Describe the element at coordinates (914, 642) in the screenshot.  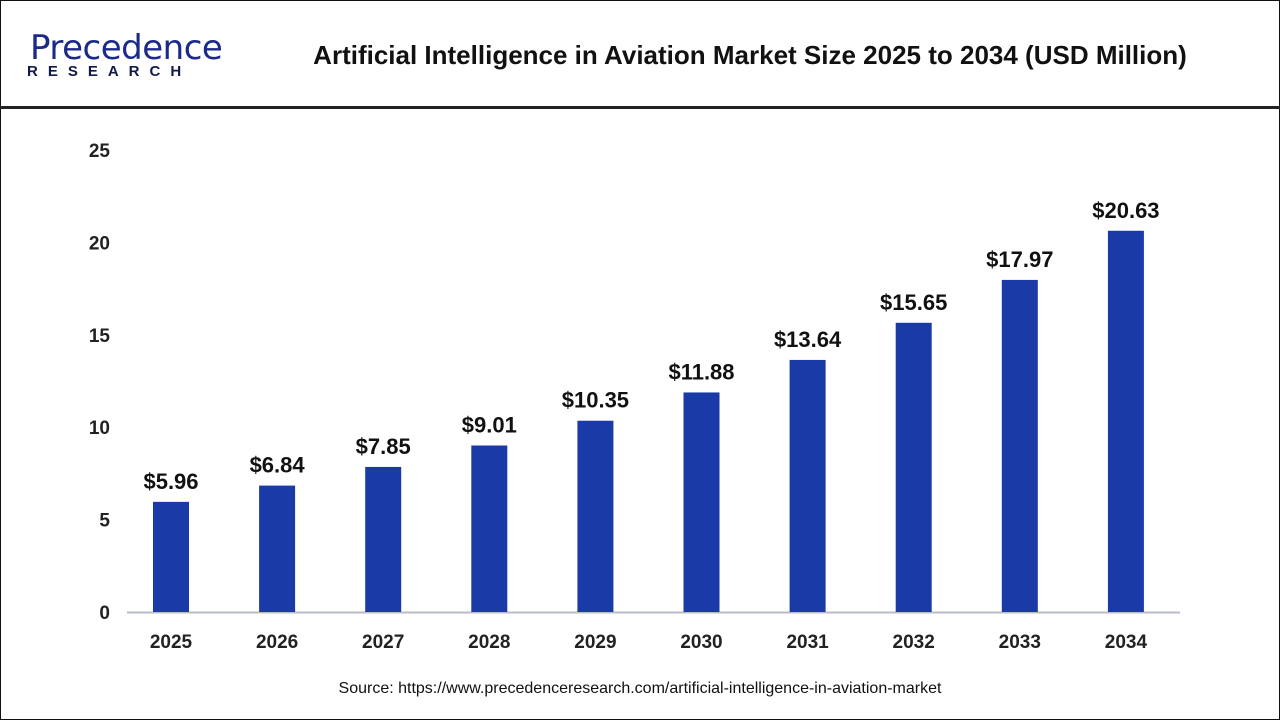
I see `x-tick-label: 2032` at that location.